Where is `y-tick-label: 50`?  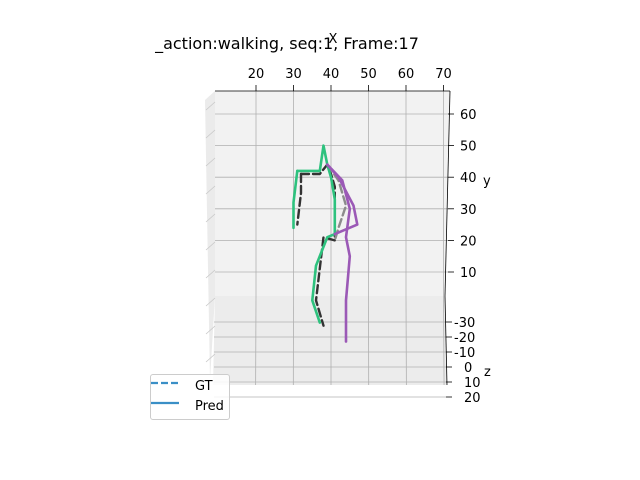 y-tick-label: 50 is located at coordinates (468, 147).